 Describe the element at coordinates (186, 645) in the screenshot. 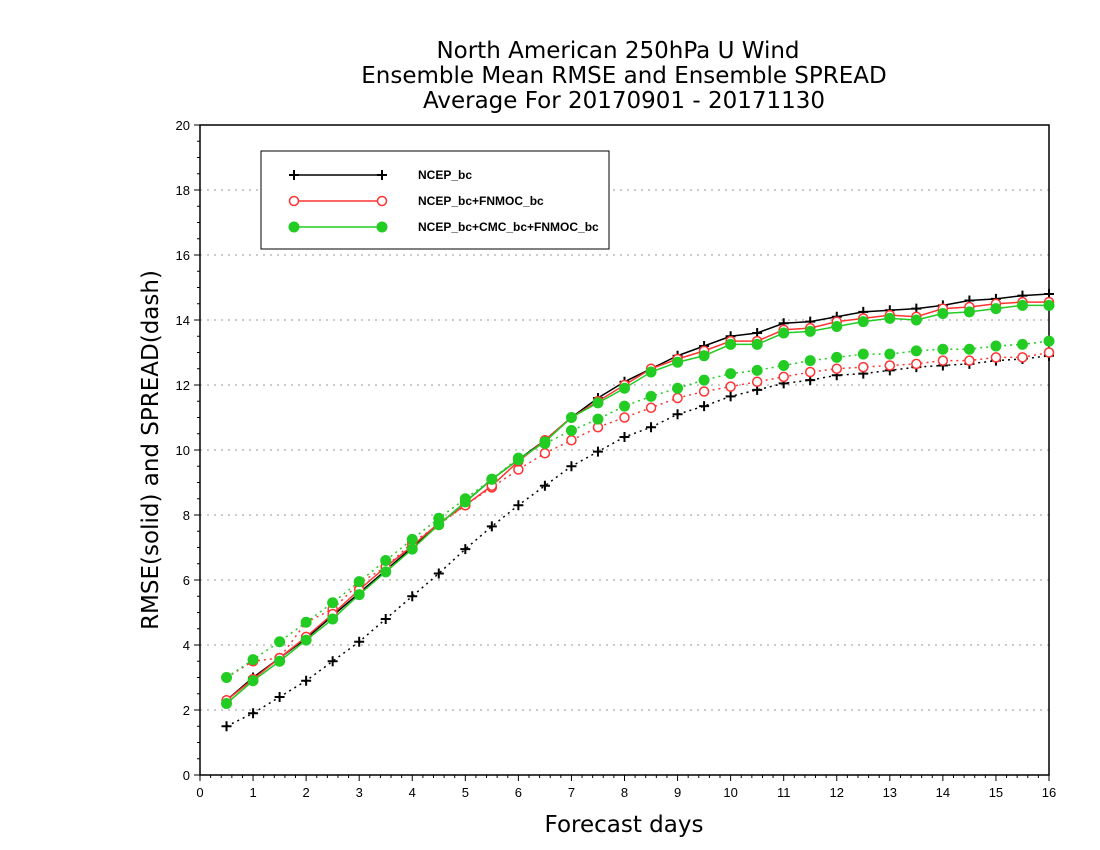

I see `y-tick-label: 4` at that location.